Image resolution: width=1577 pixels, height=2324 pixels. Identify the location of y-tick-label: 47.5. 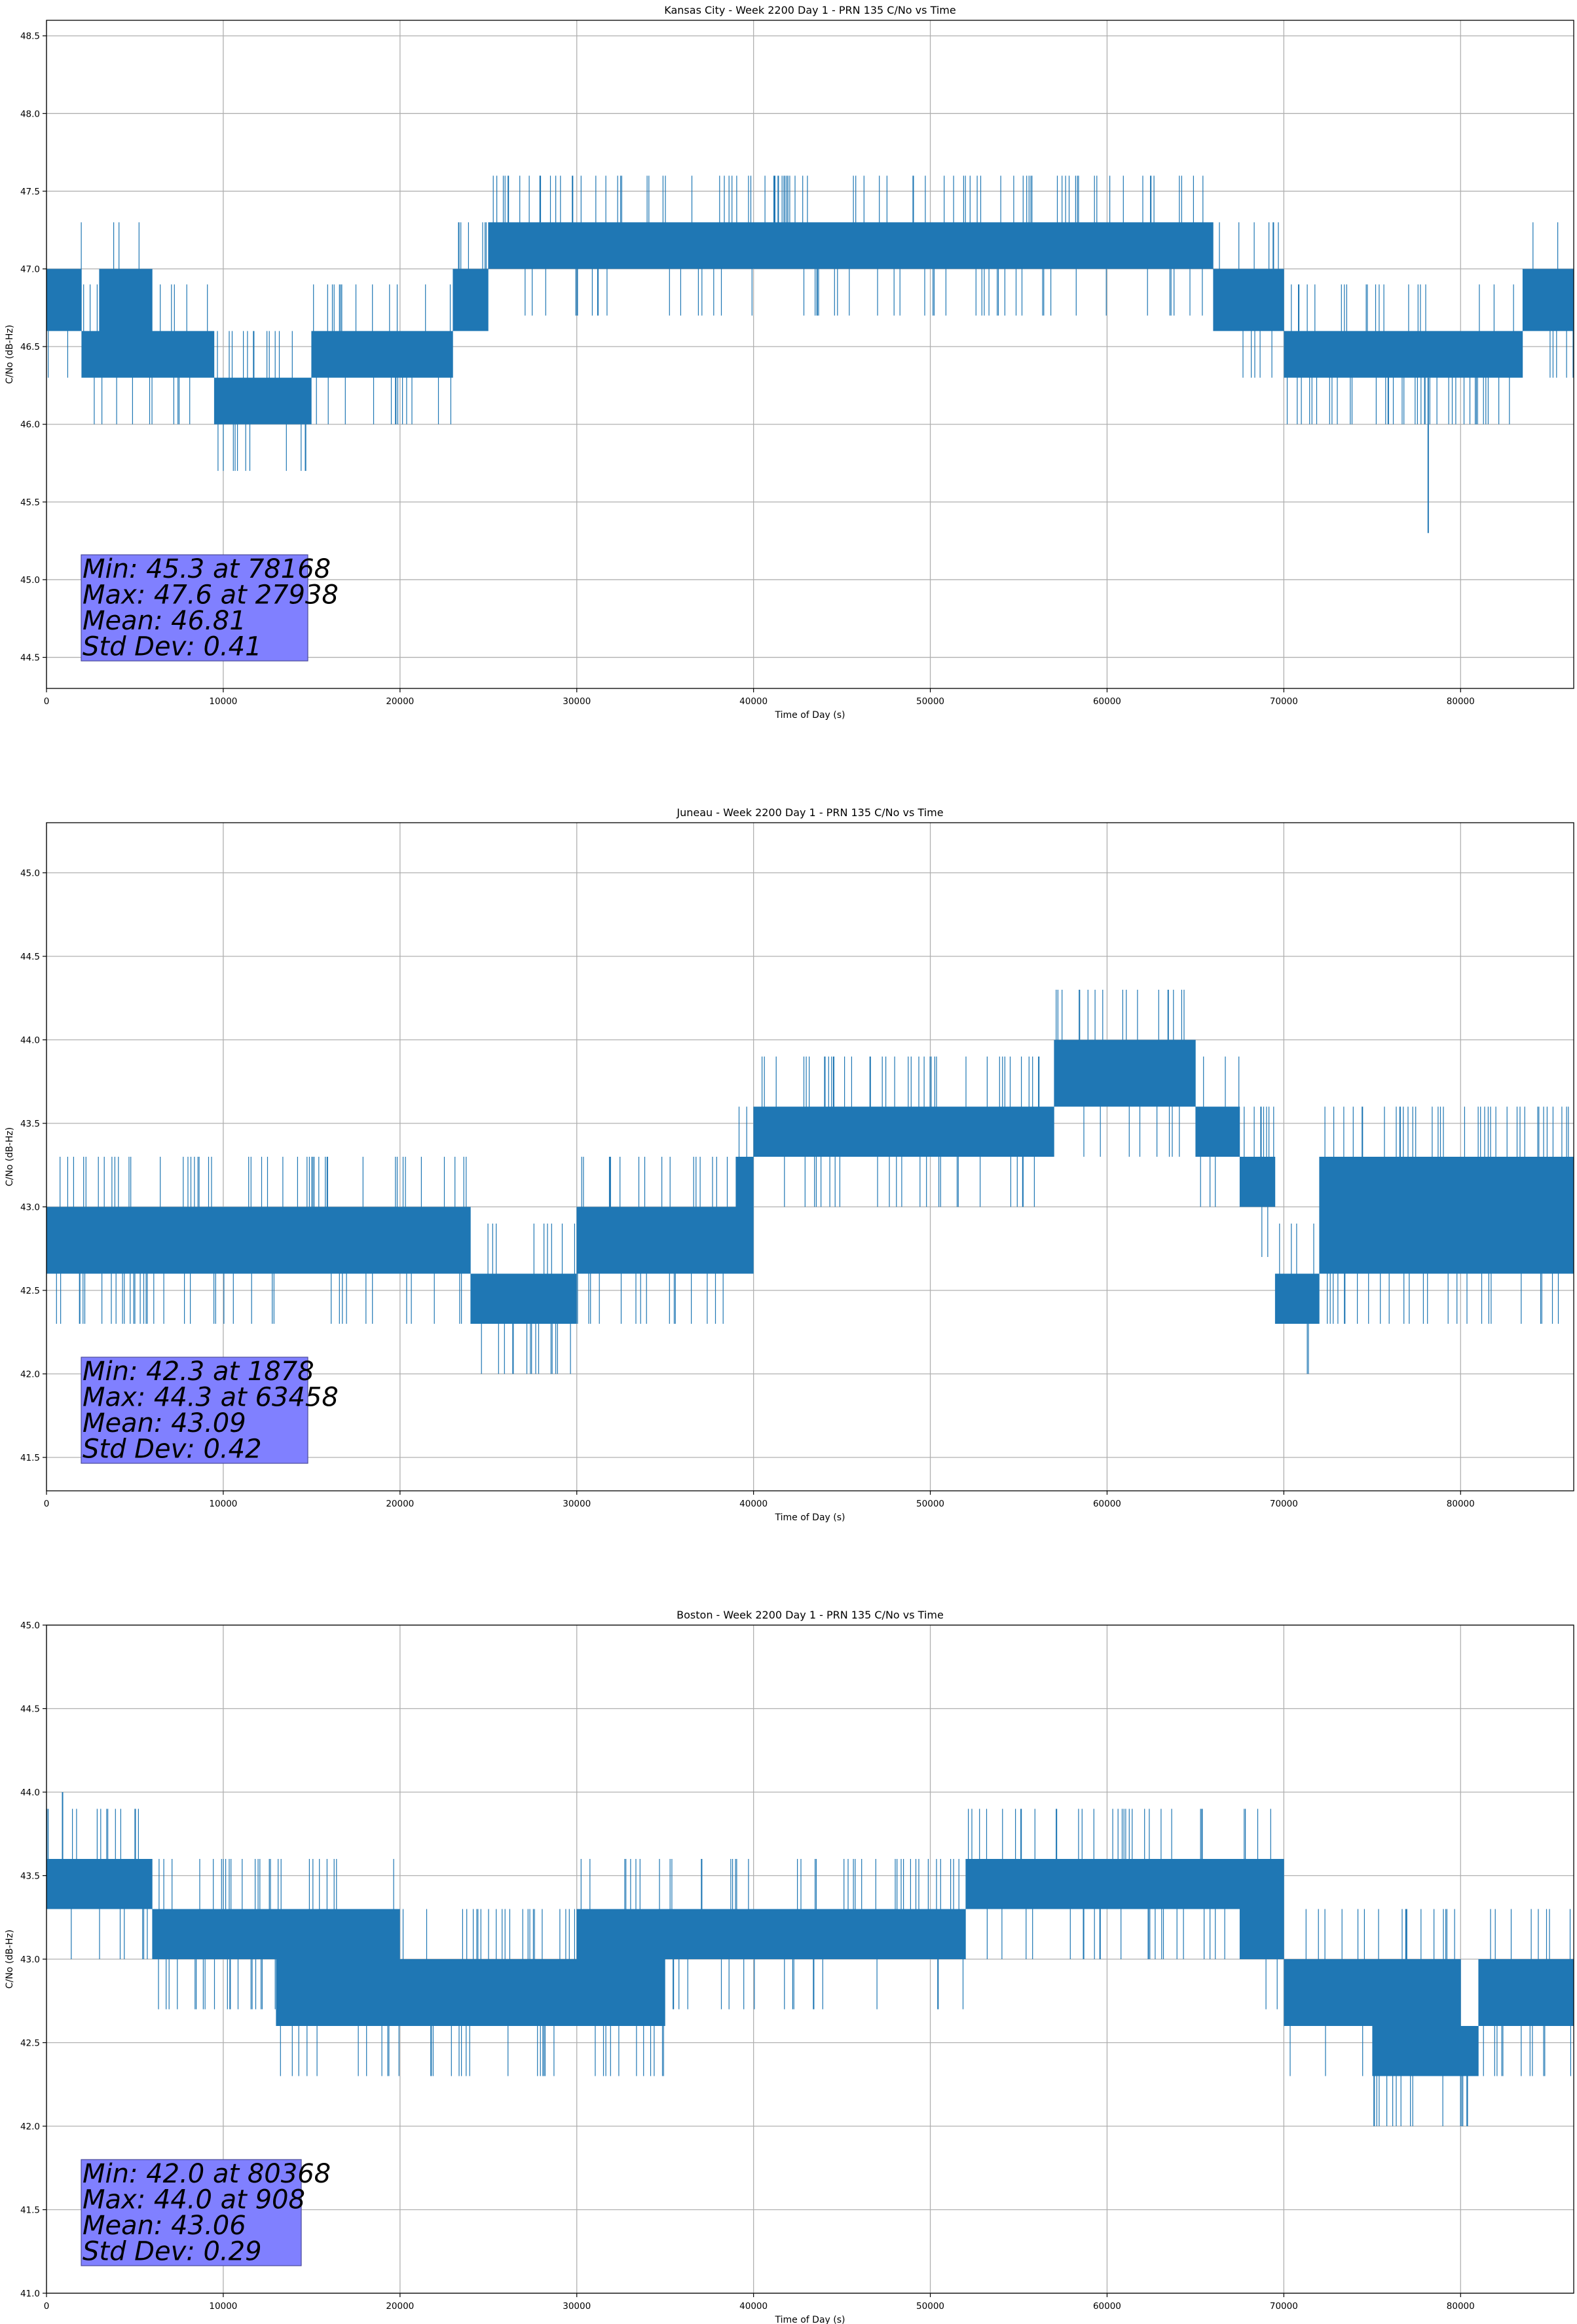
(30, 192).